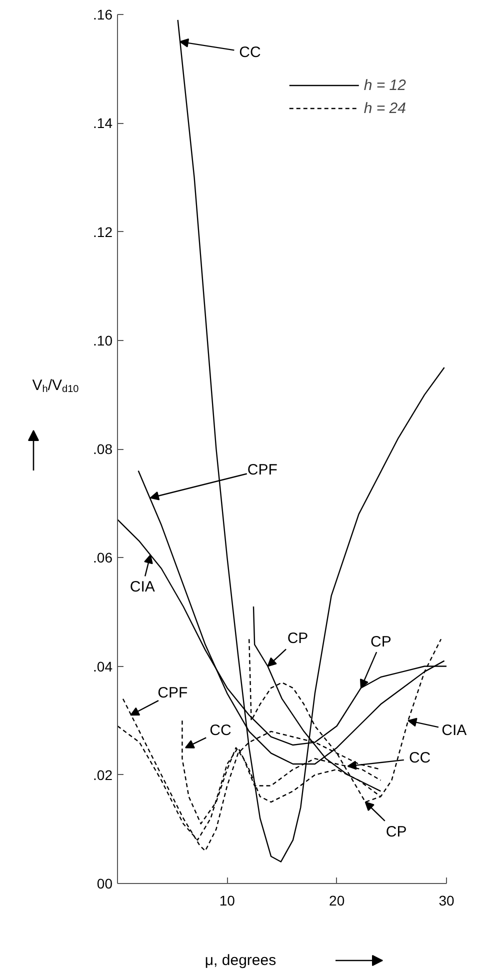  What do you see at coordinates (103, 14) in the screenshot?
I see `y-tick-label: .16` at bounding box center [103, 14].